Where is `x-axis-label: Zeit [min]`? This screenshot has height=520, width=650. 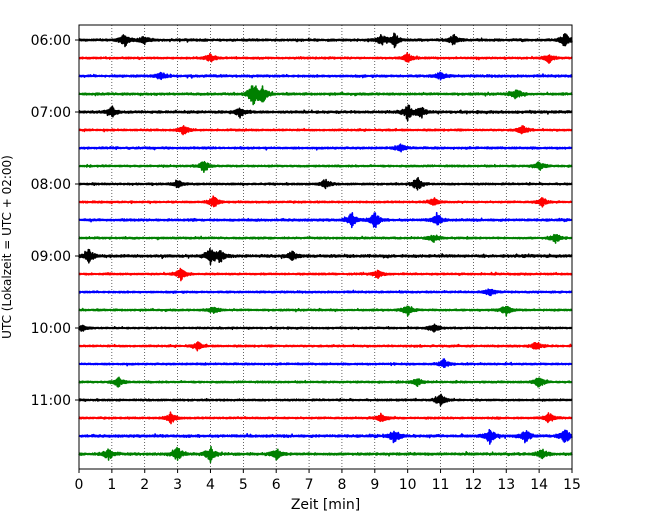
x-axis-label: Zeit [min] is located at coordinates (325, 505).